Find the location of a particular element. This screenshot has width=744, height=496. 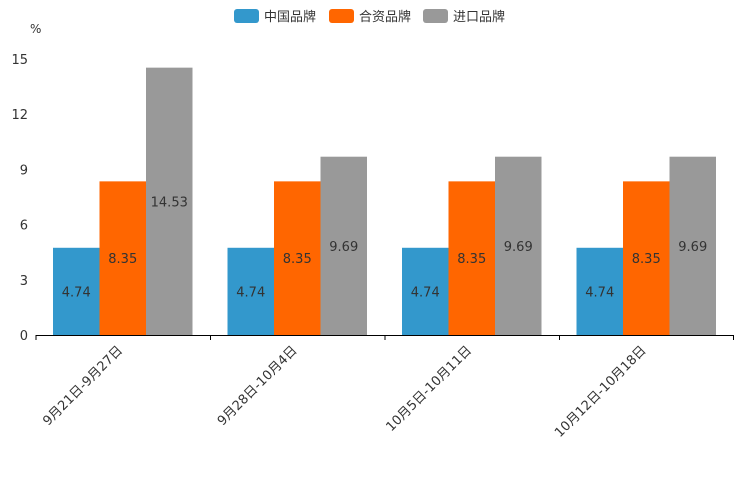

x-category-label: 10月12日-10月18日 is located at coordinates (600, 391).